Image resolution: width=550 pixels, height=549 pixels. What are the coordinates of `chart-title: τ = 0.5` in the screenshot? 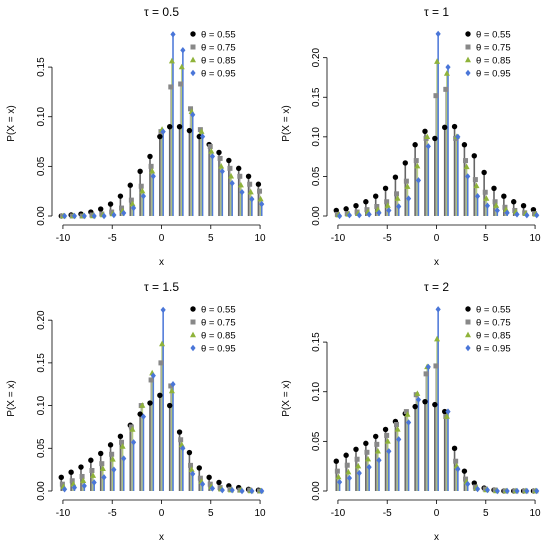 It's located at (161, 12).